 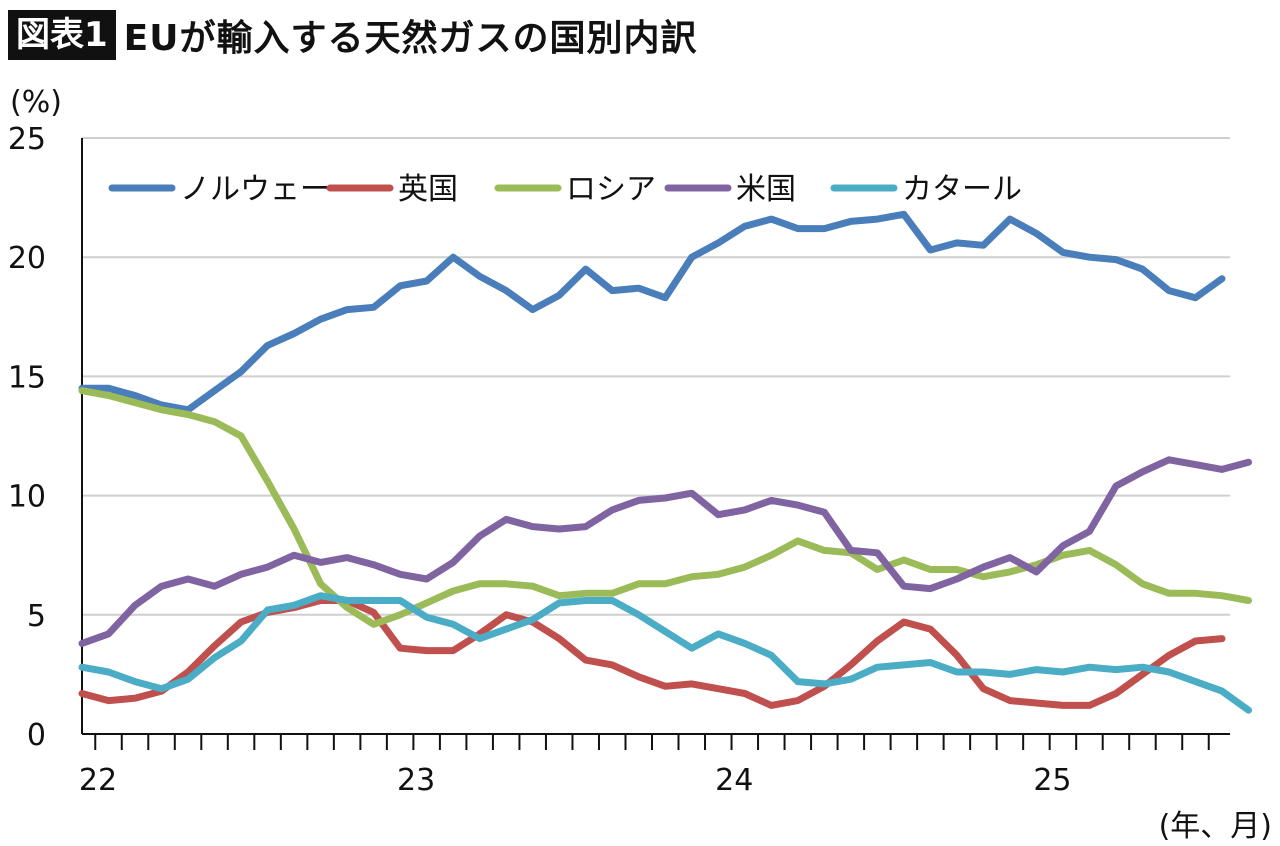 What do you see at coordinates (36, 102) in the screenshot?
I see `y-axis-label: (%)` at bounding box center [36, 102].